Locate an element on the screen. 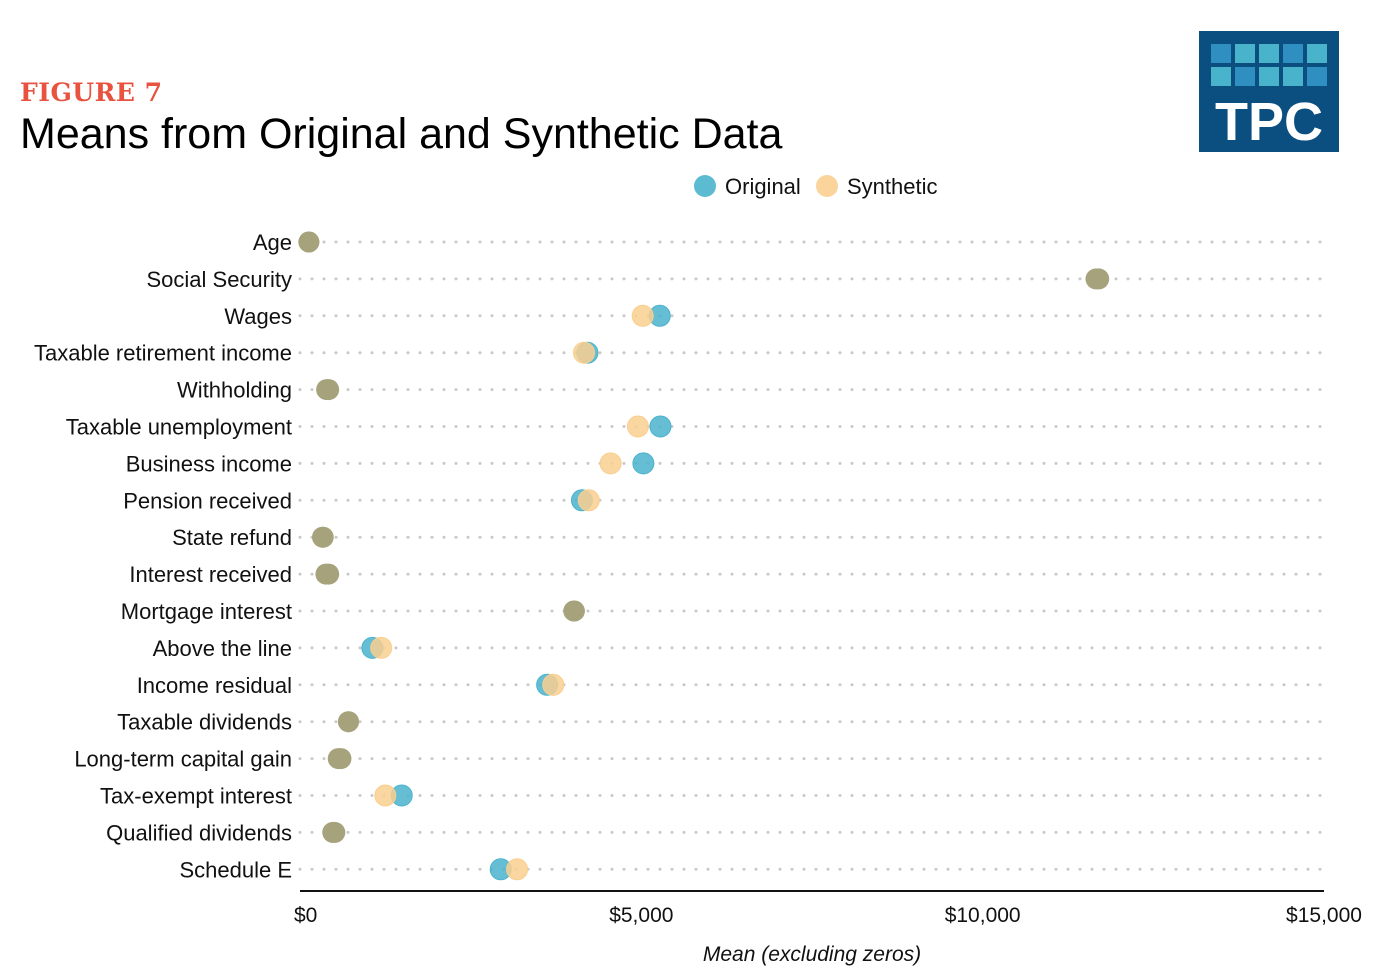 The width and height of the screenshot is (1380, 972). x-tick-label: $15,000 is located at coordinates (1324, 915).